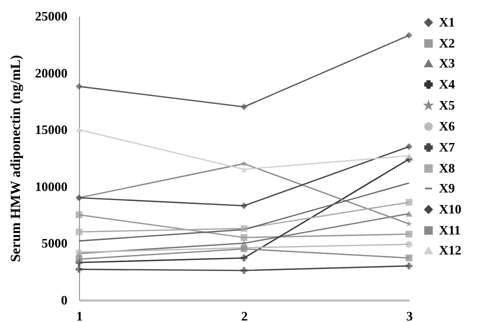 This screenshot has height=322, width=481. Describe the element at coordinates (55, 243) in the screenshot. I see `y-tick-label: 5000` at that location.